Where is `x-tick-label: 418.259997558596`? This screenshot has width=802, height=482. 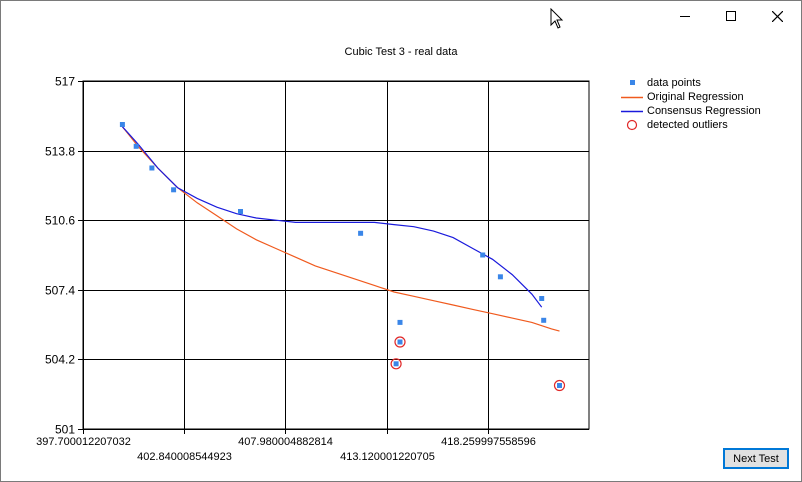
x-tick-label: 418.259997558596 is located at coordinates (488, 442).